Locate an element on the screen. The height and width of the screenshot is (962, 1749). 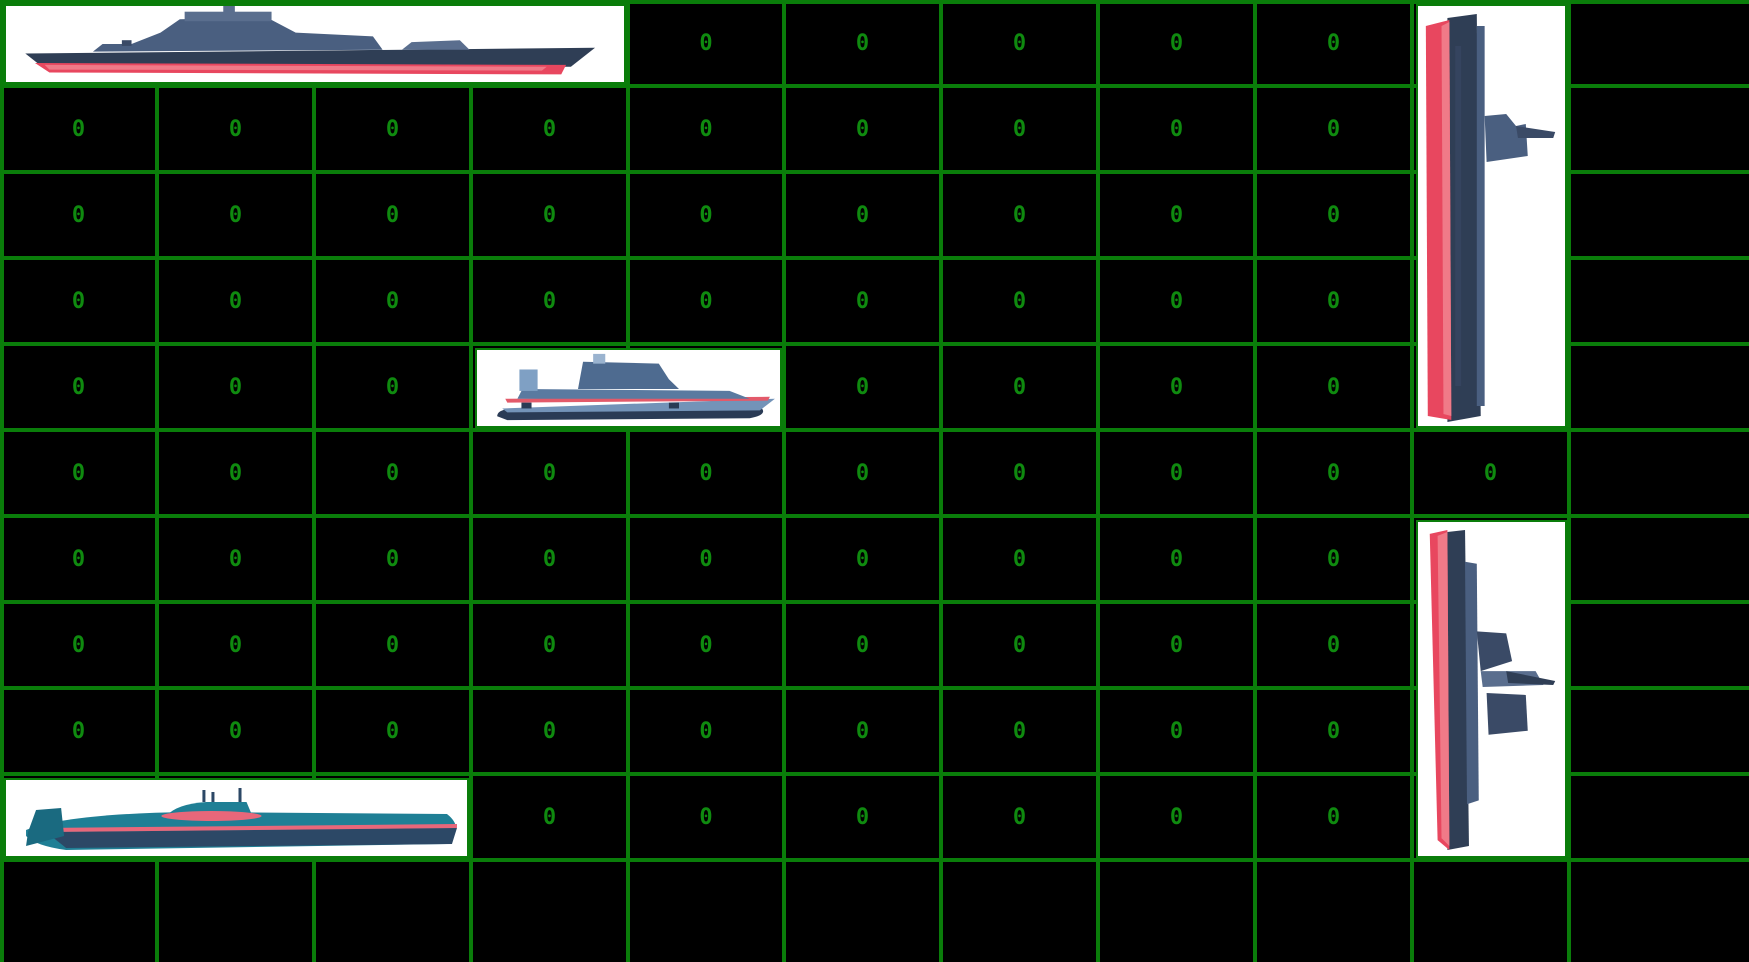
aircraft-carrier-ship is located at coordinates (1491, 216).